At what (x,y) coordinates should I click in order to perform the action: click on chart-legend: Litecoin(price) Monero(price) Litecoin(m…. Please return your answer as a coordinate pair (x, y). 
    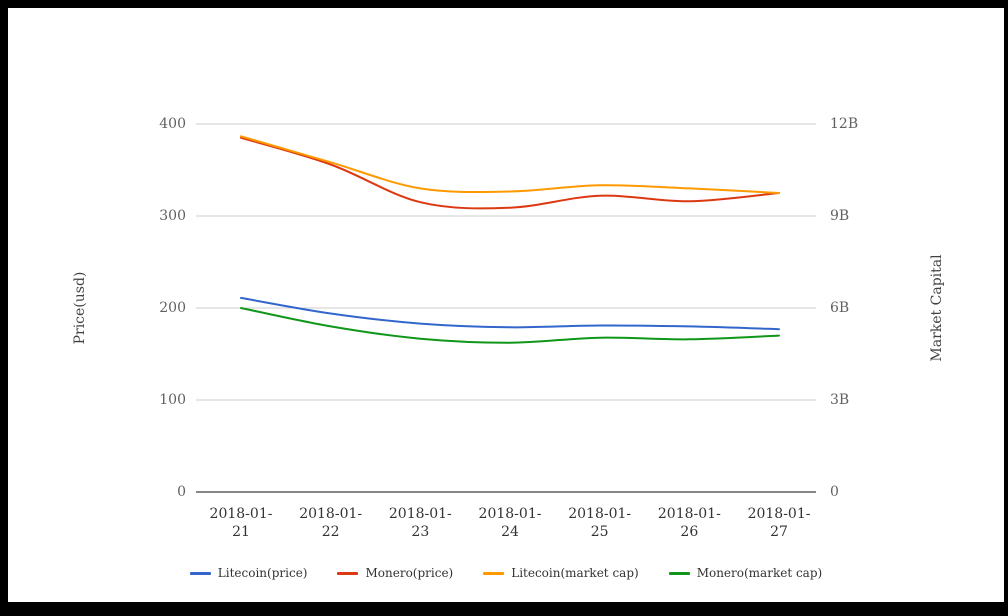
    Looking at the image, I should click on (506, 573).